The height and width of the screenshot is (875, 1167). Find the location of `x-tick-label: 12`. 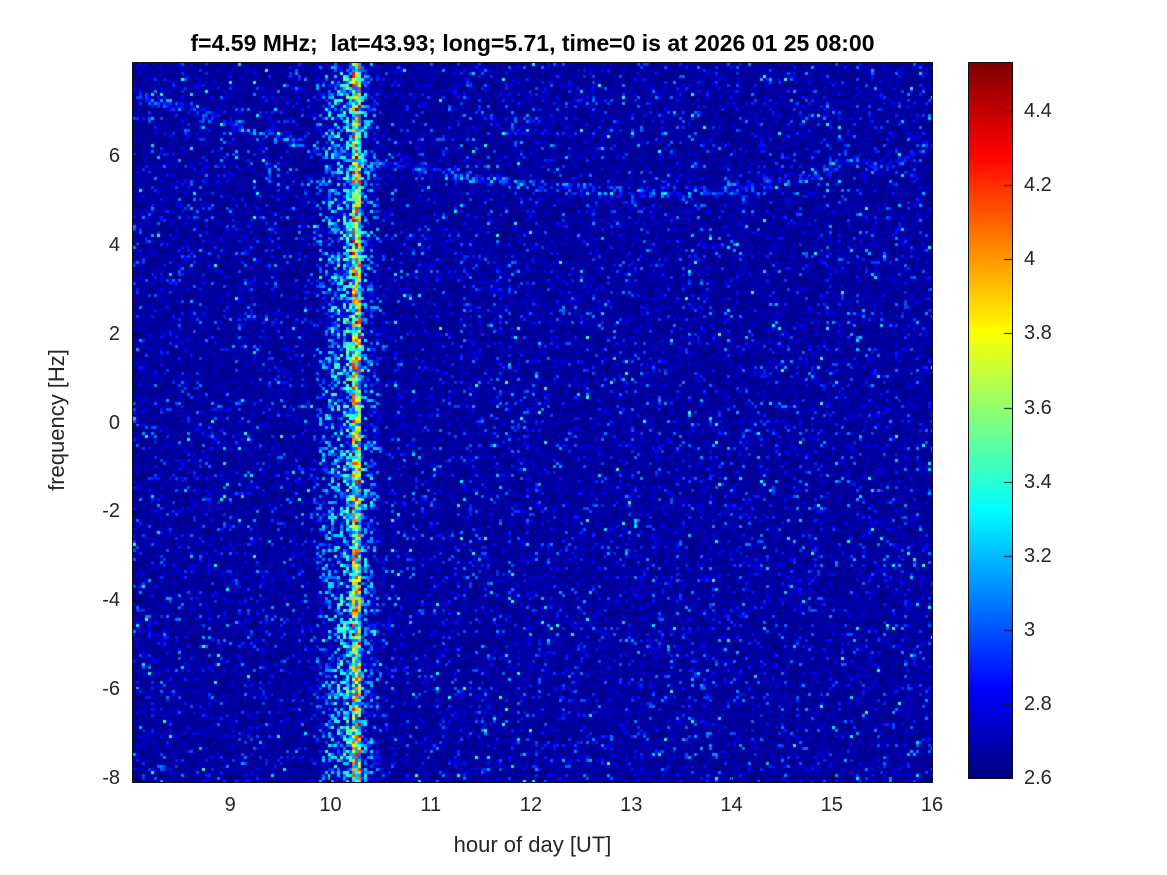

x-tick-label: 12 is located at coordinates (531, 805).